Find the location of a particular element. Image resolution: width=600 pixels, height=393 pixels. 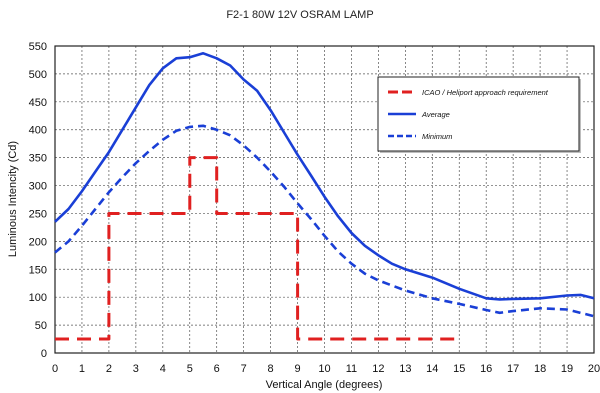

x-tick-label: 1 is located at coordinates (82, 369).